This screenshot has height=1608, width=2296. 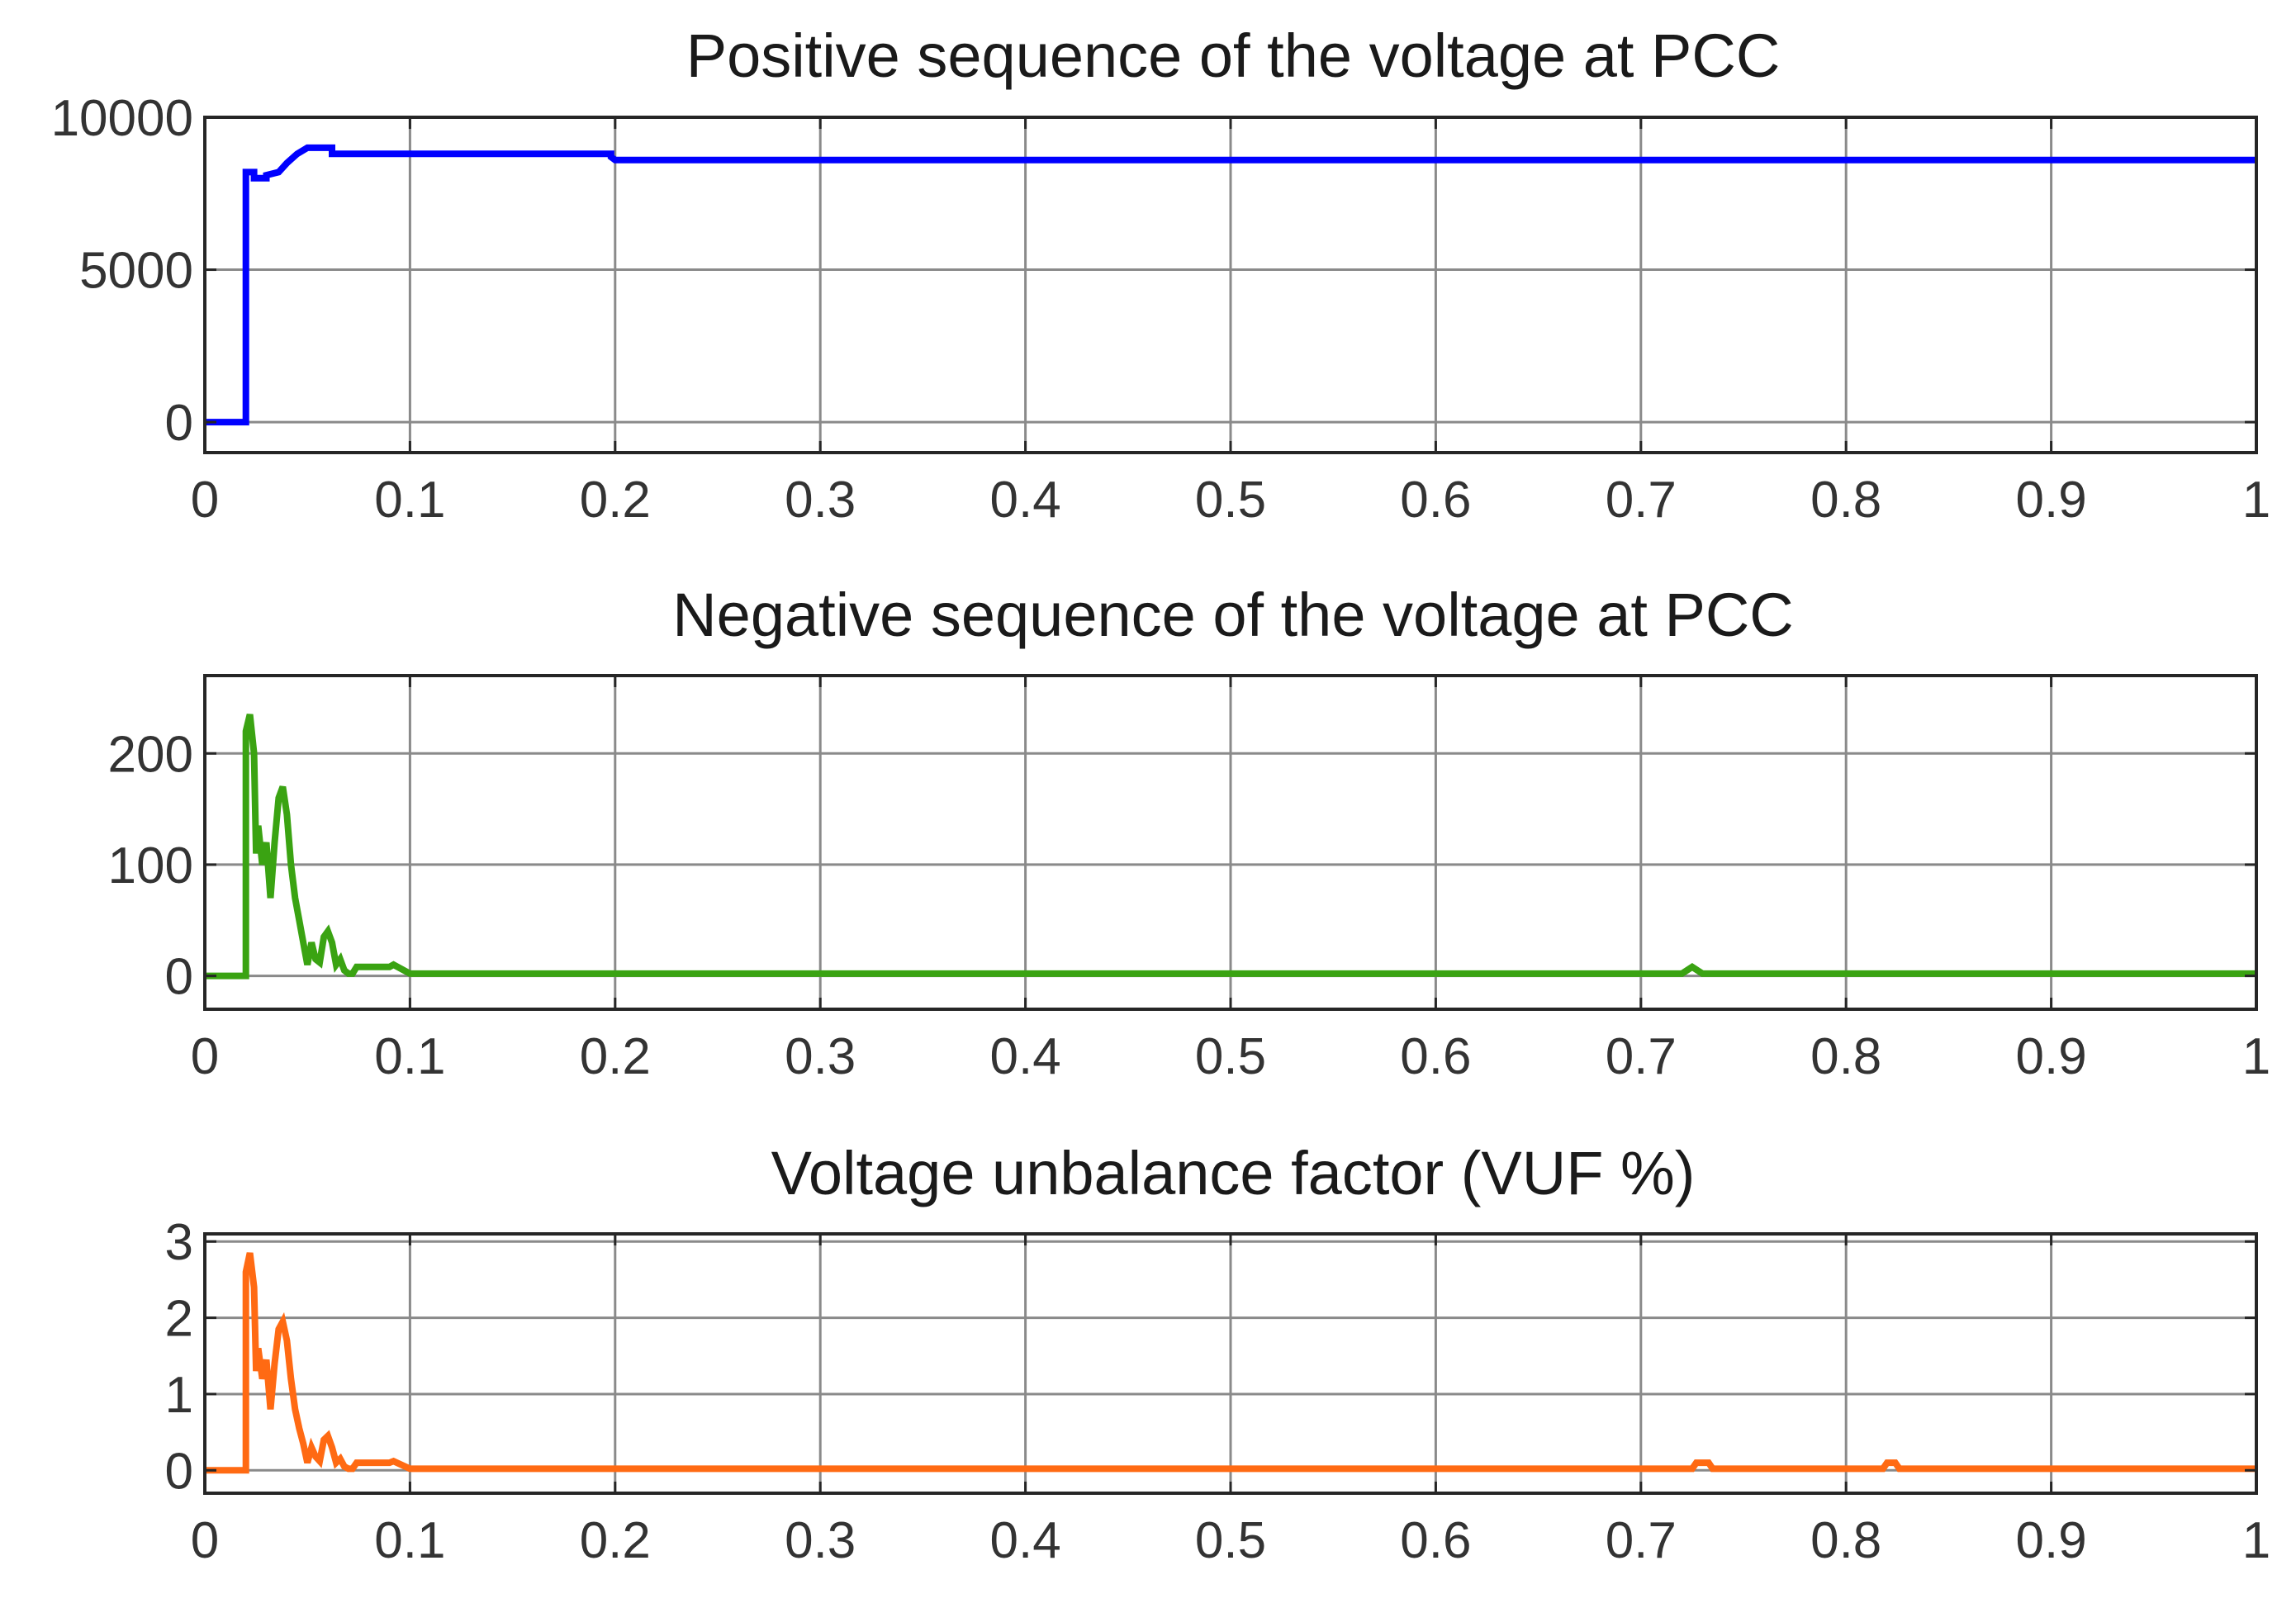 What do you see at coordinates (1230, 1363) in the screenshot?
I see `series-line-vuf` at bounding box center [1230, 1363].